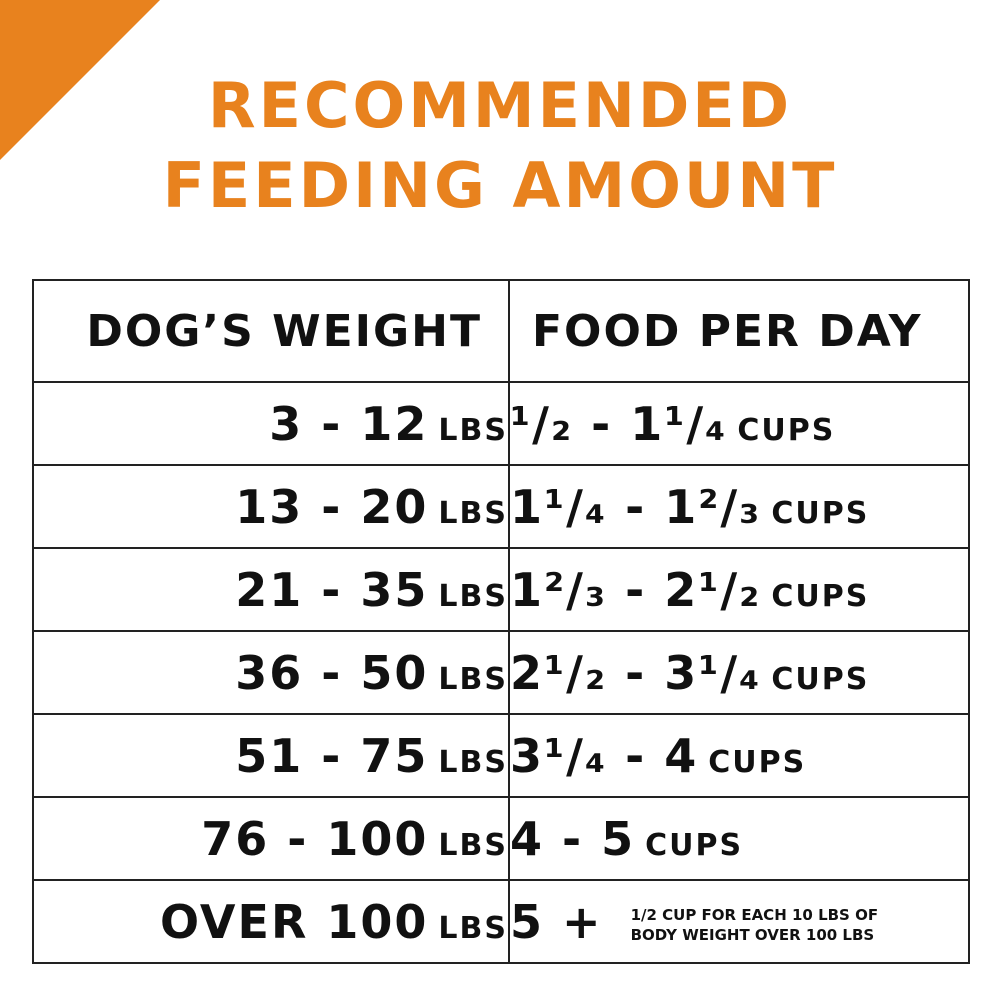 The image size is (1000, 1000). Describe the element at coordinates (636, 506) in the screenshot. I see `food-amount: 1¹/₄ - 1²/₃` at that location.